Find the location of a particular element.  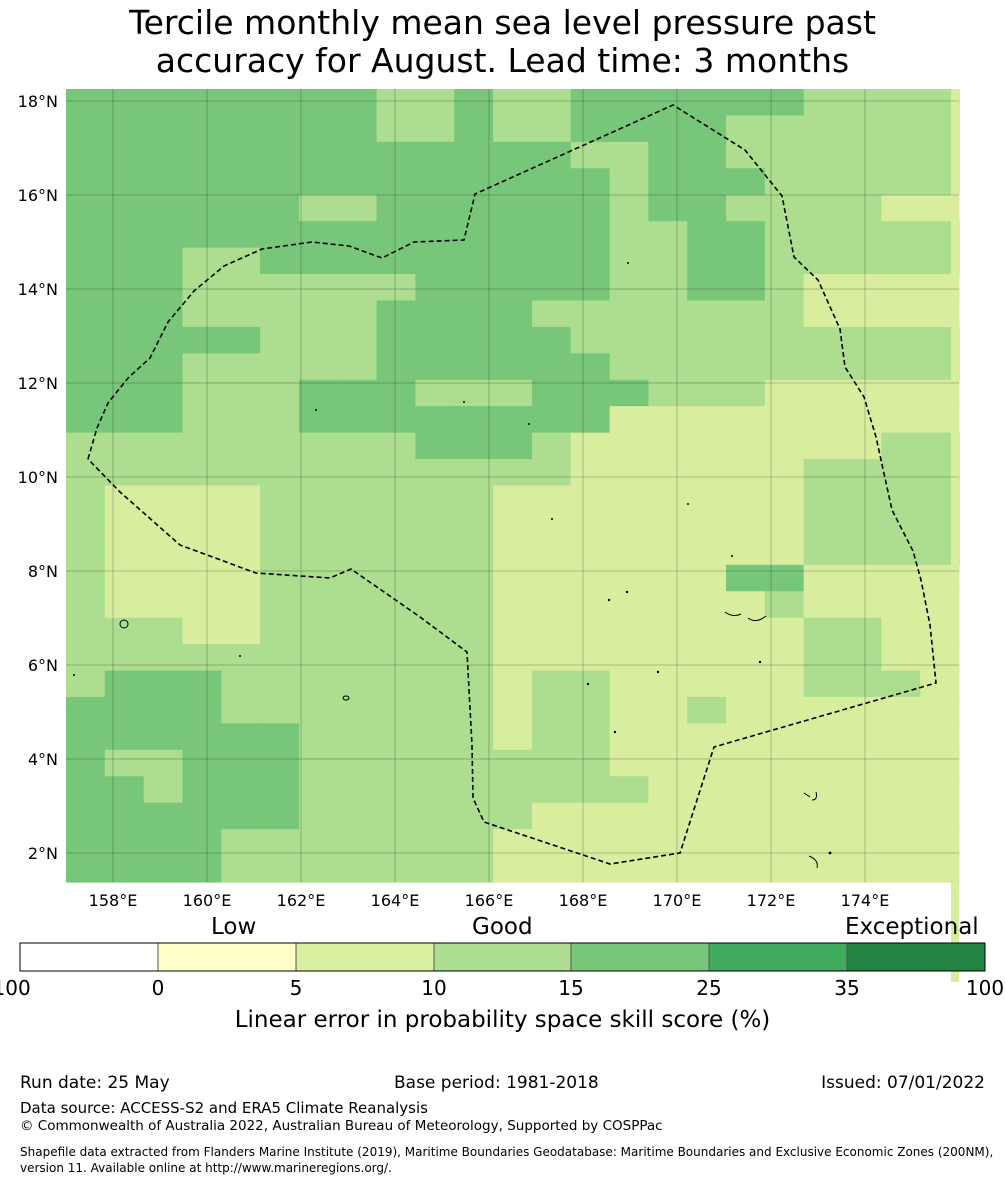

lat-label: 12°N is located at coordinates (38, 383).